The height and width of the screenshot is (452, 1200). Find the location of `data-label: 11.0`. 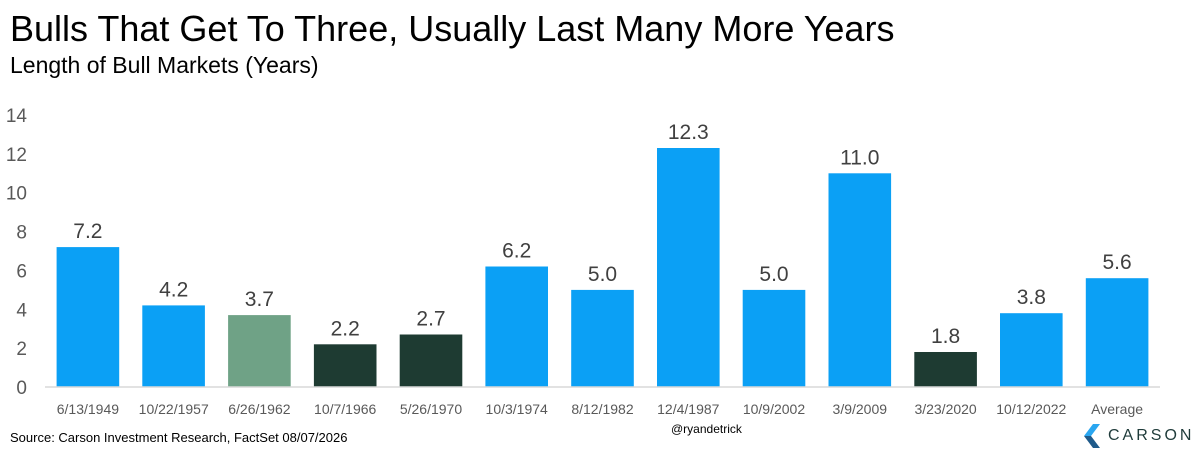

data-label: 11.0 is located at coordinates (859, 157).